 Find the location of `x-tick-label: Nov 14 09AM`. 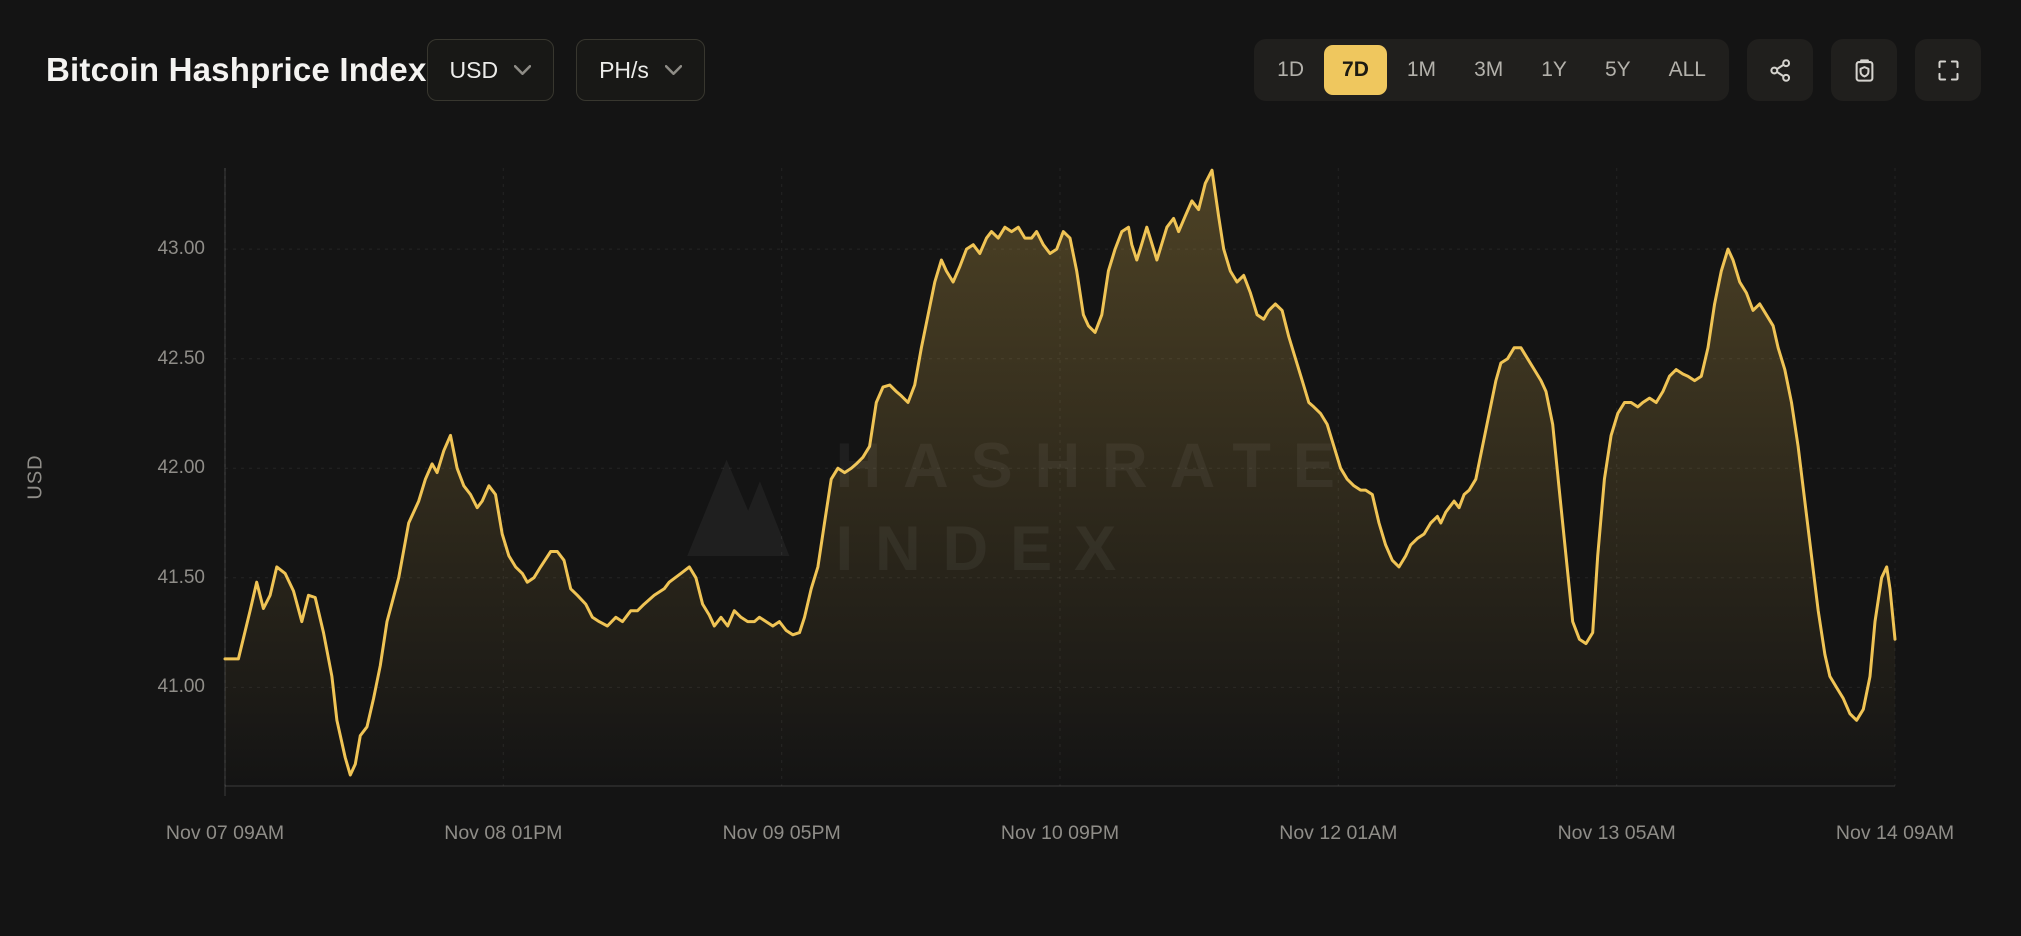

x-tick-label: Nov 14 09AM is located at coordinates (1895, 833).